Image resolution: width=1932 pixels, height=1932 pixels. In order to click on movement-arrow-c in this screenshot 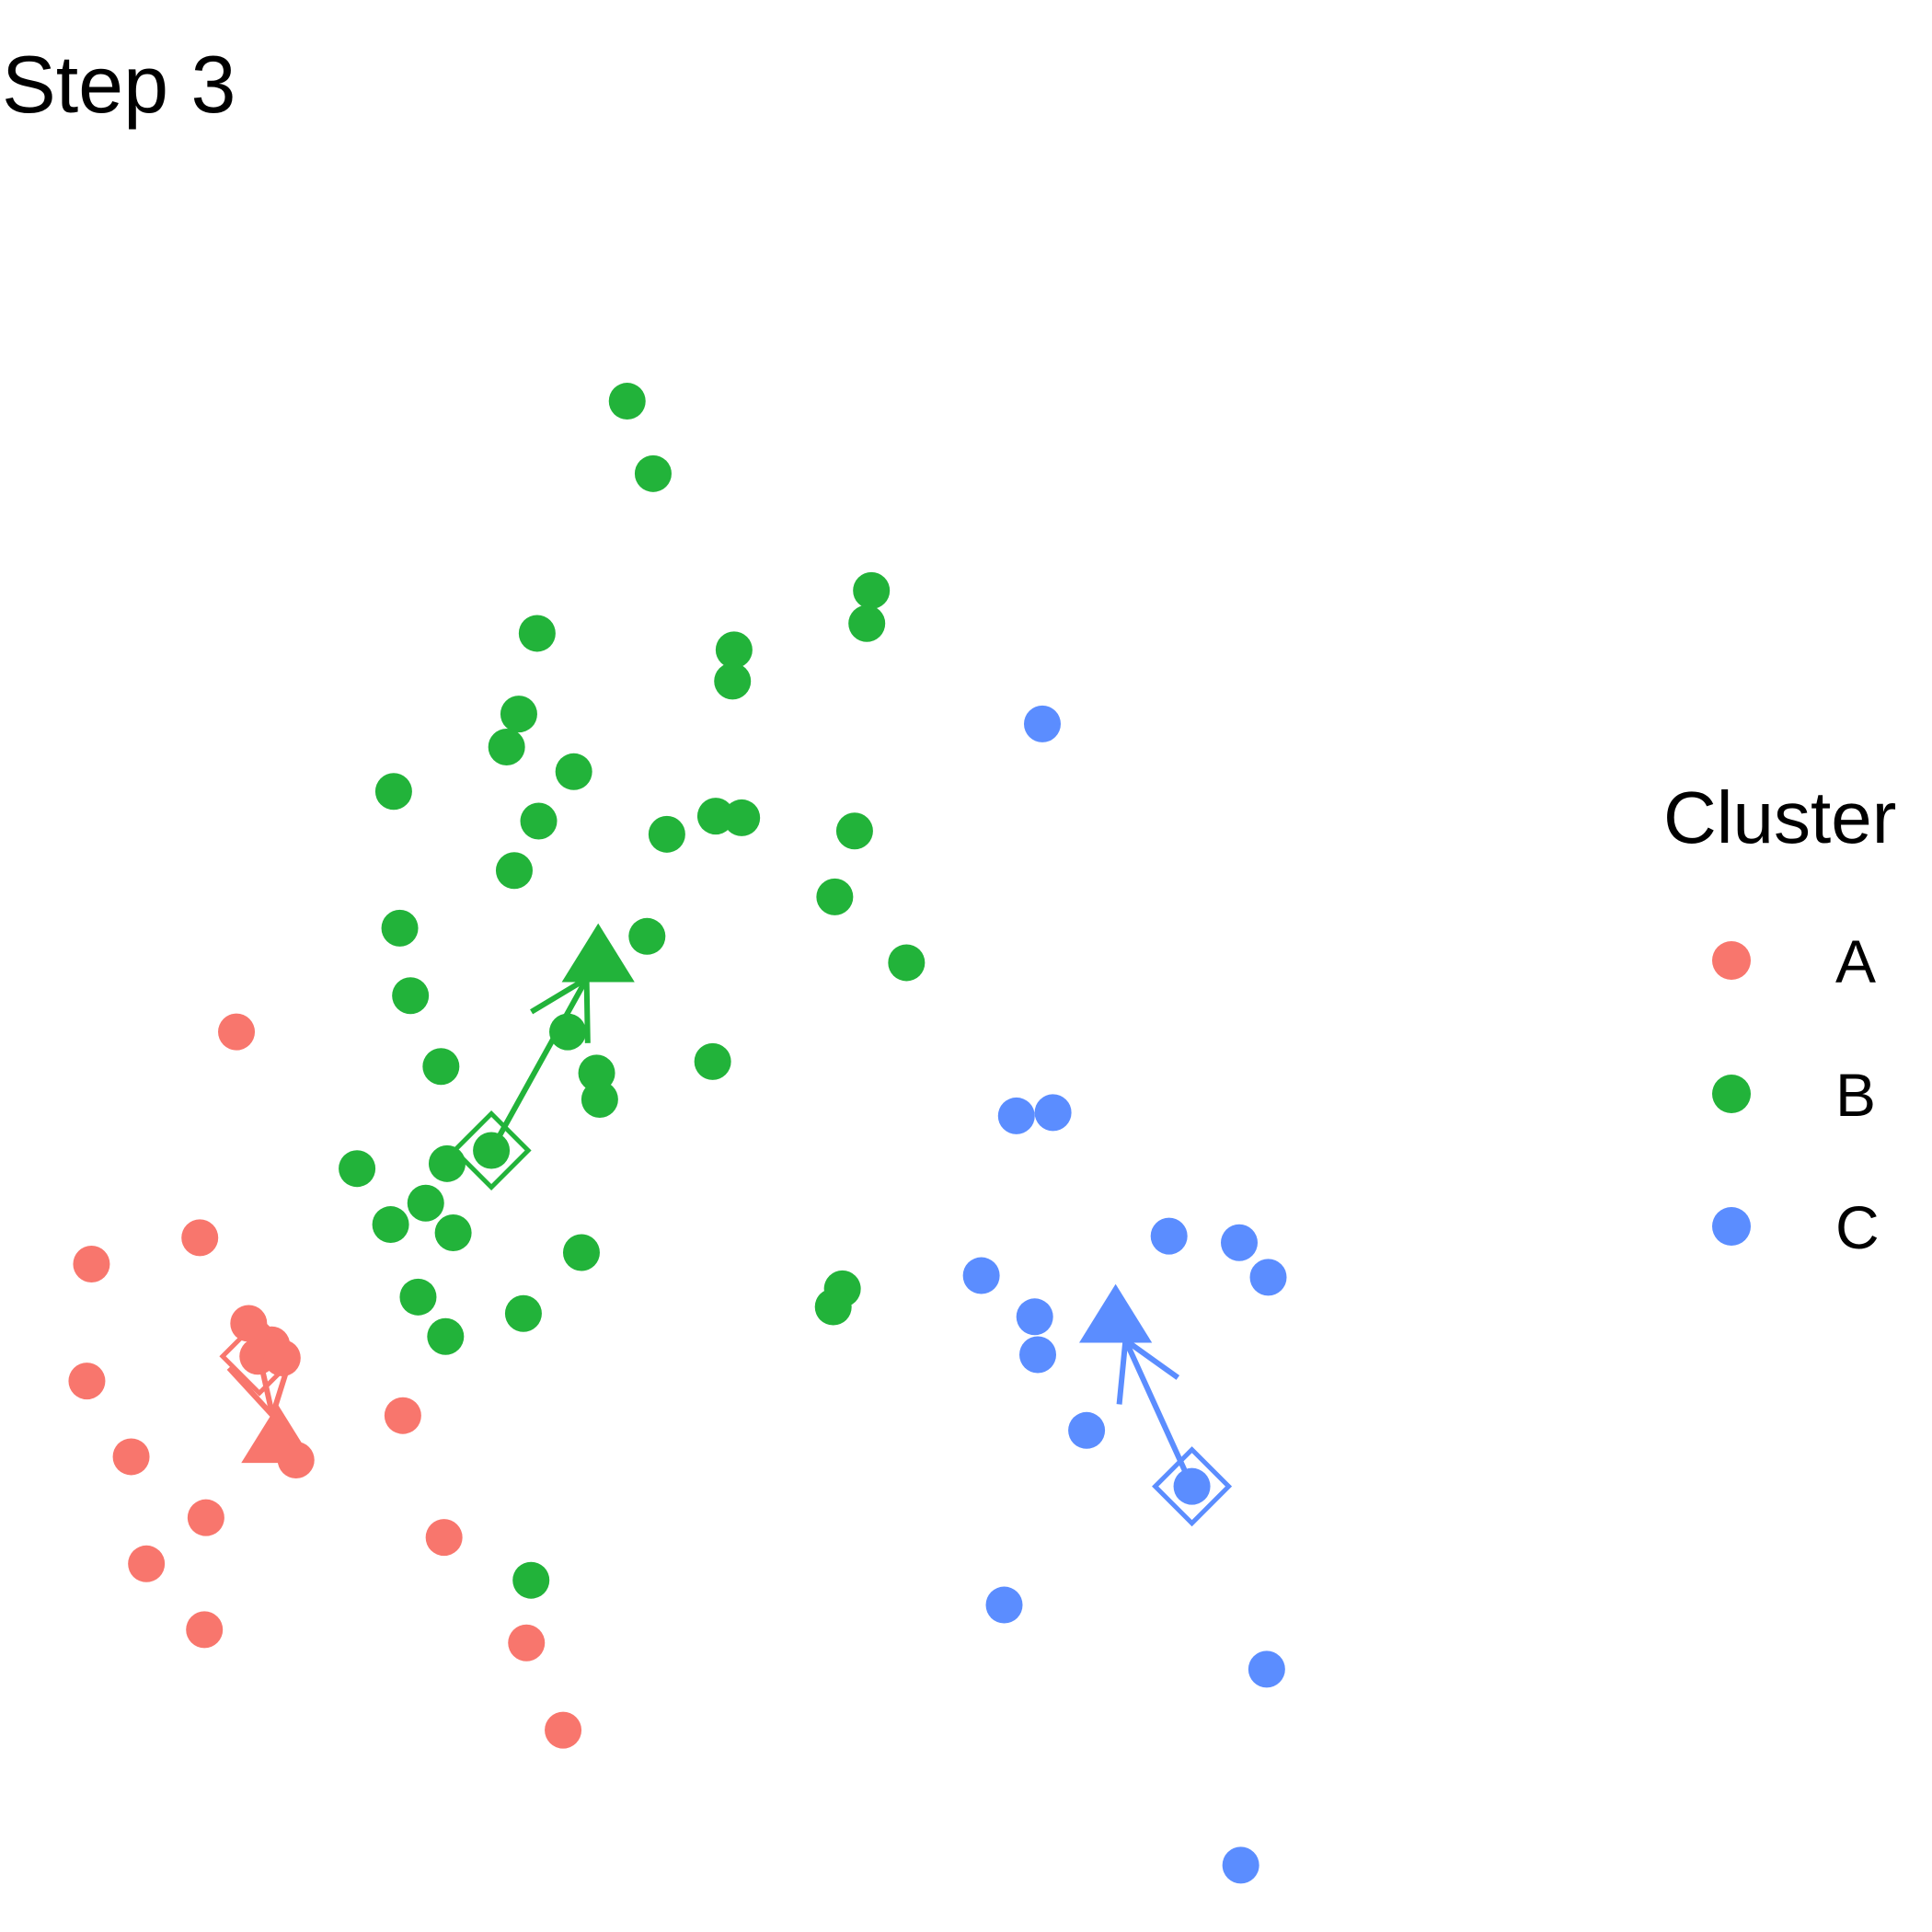, I will do `click(1158, 1413)`.